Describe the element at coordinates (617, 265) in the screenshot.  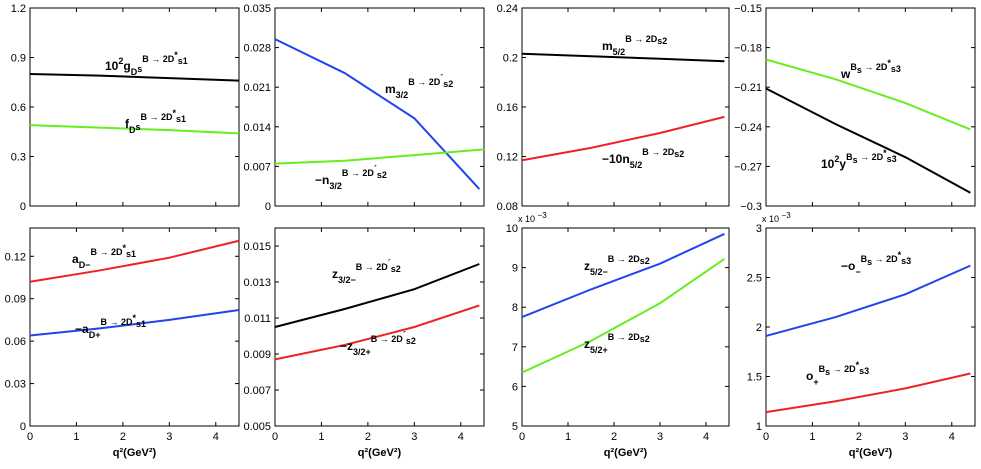
I see `series-annotation: z5/2−B → 2Ds2` at that location.